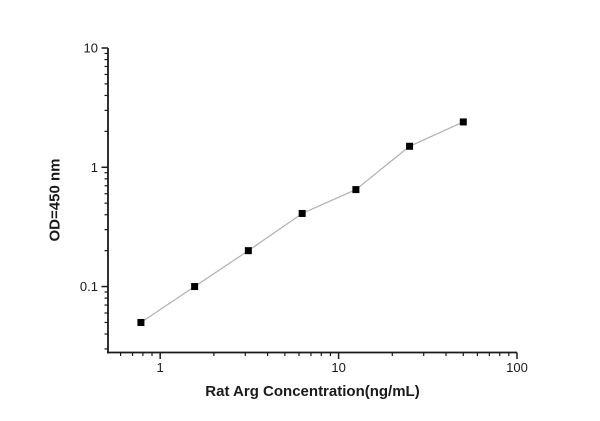 This screenshot has width=600, height=421. I want to click on y-axis-title: OD=450 nm, so click(55, 200).